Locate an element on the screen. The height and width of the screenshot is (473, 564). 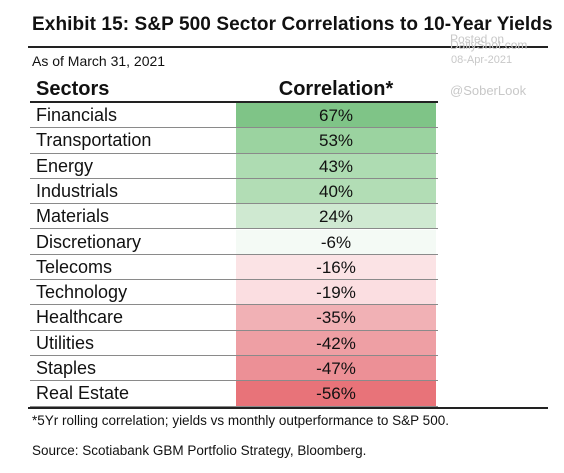
correlation-cell: -42% is located at coordinates (336, 343).